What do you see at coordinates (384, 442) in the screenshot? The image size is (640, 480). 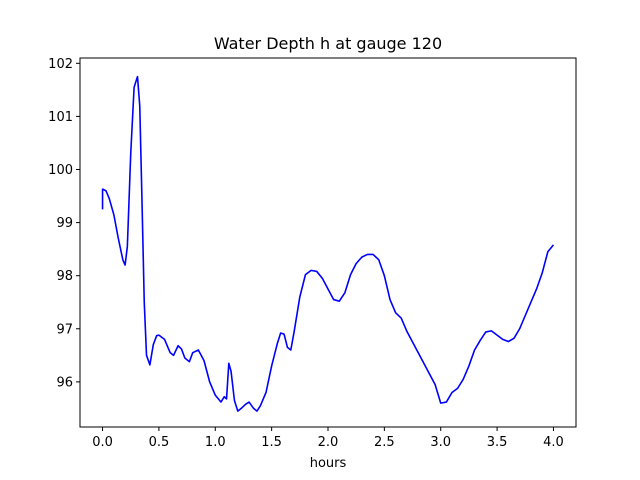 I see `x-tick-label: 2.5` at bounding box center [384, 442].